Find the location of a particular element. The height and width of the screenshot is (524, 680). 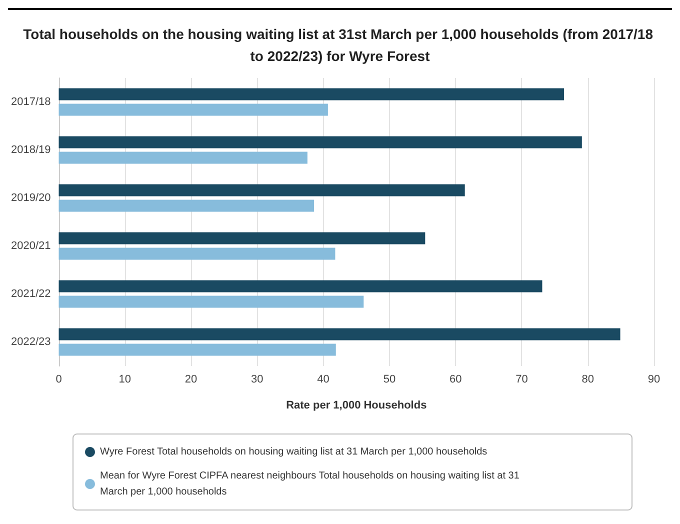

x-tick-label: 50 is located at coordinates (389, 380).